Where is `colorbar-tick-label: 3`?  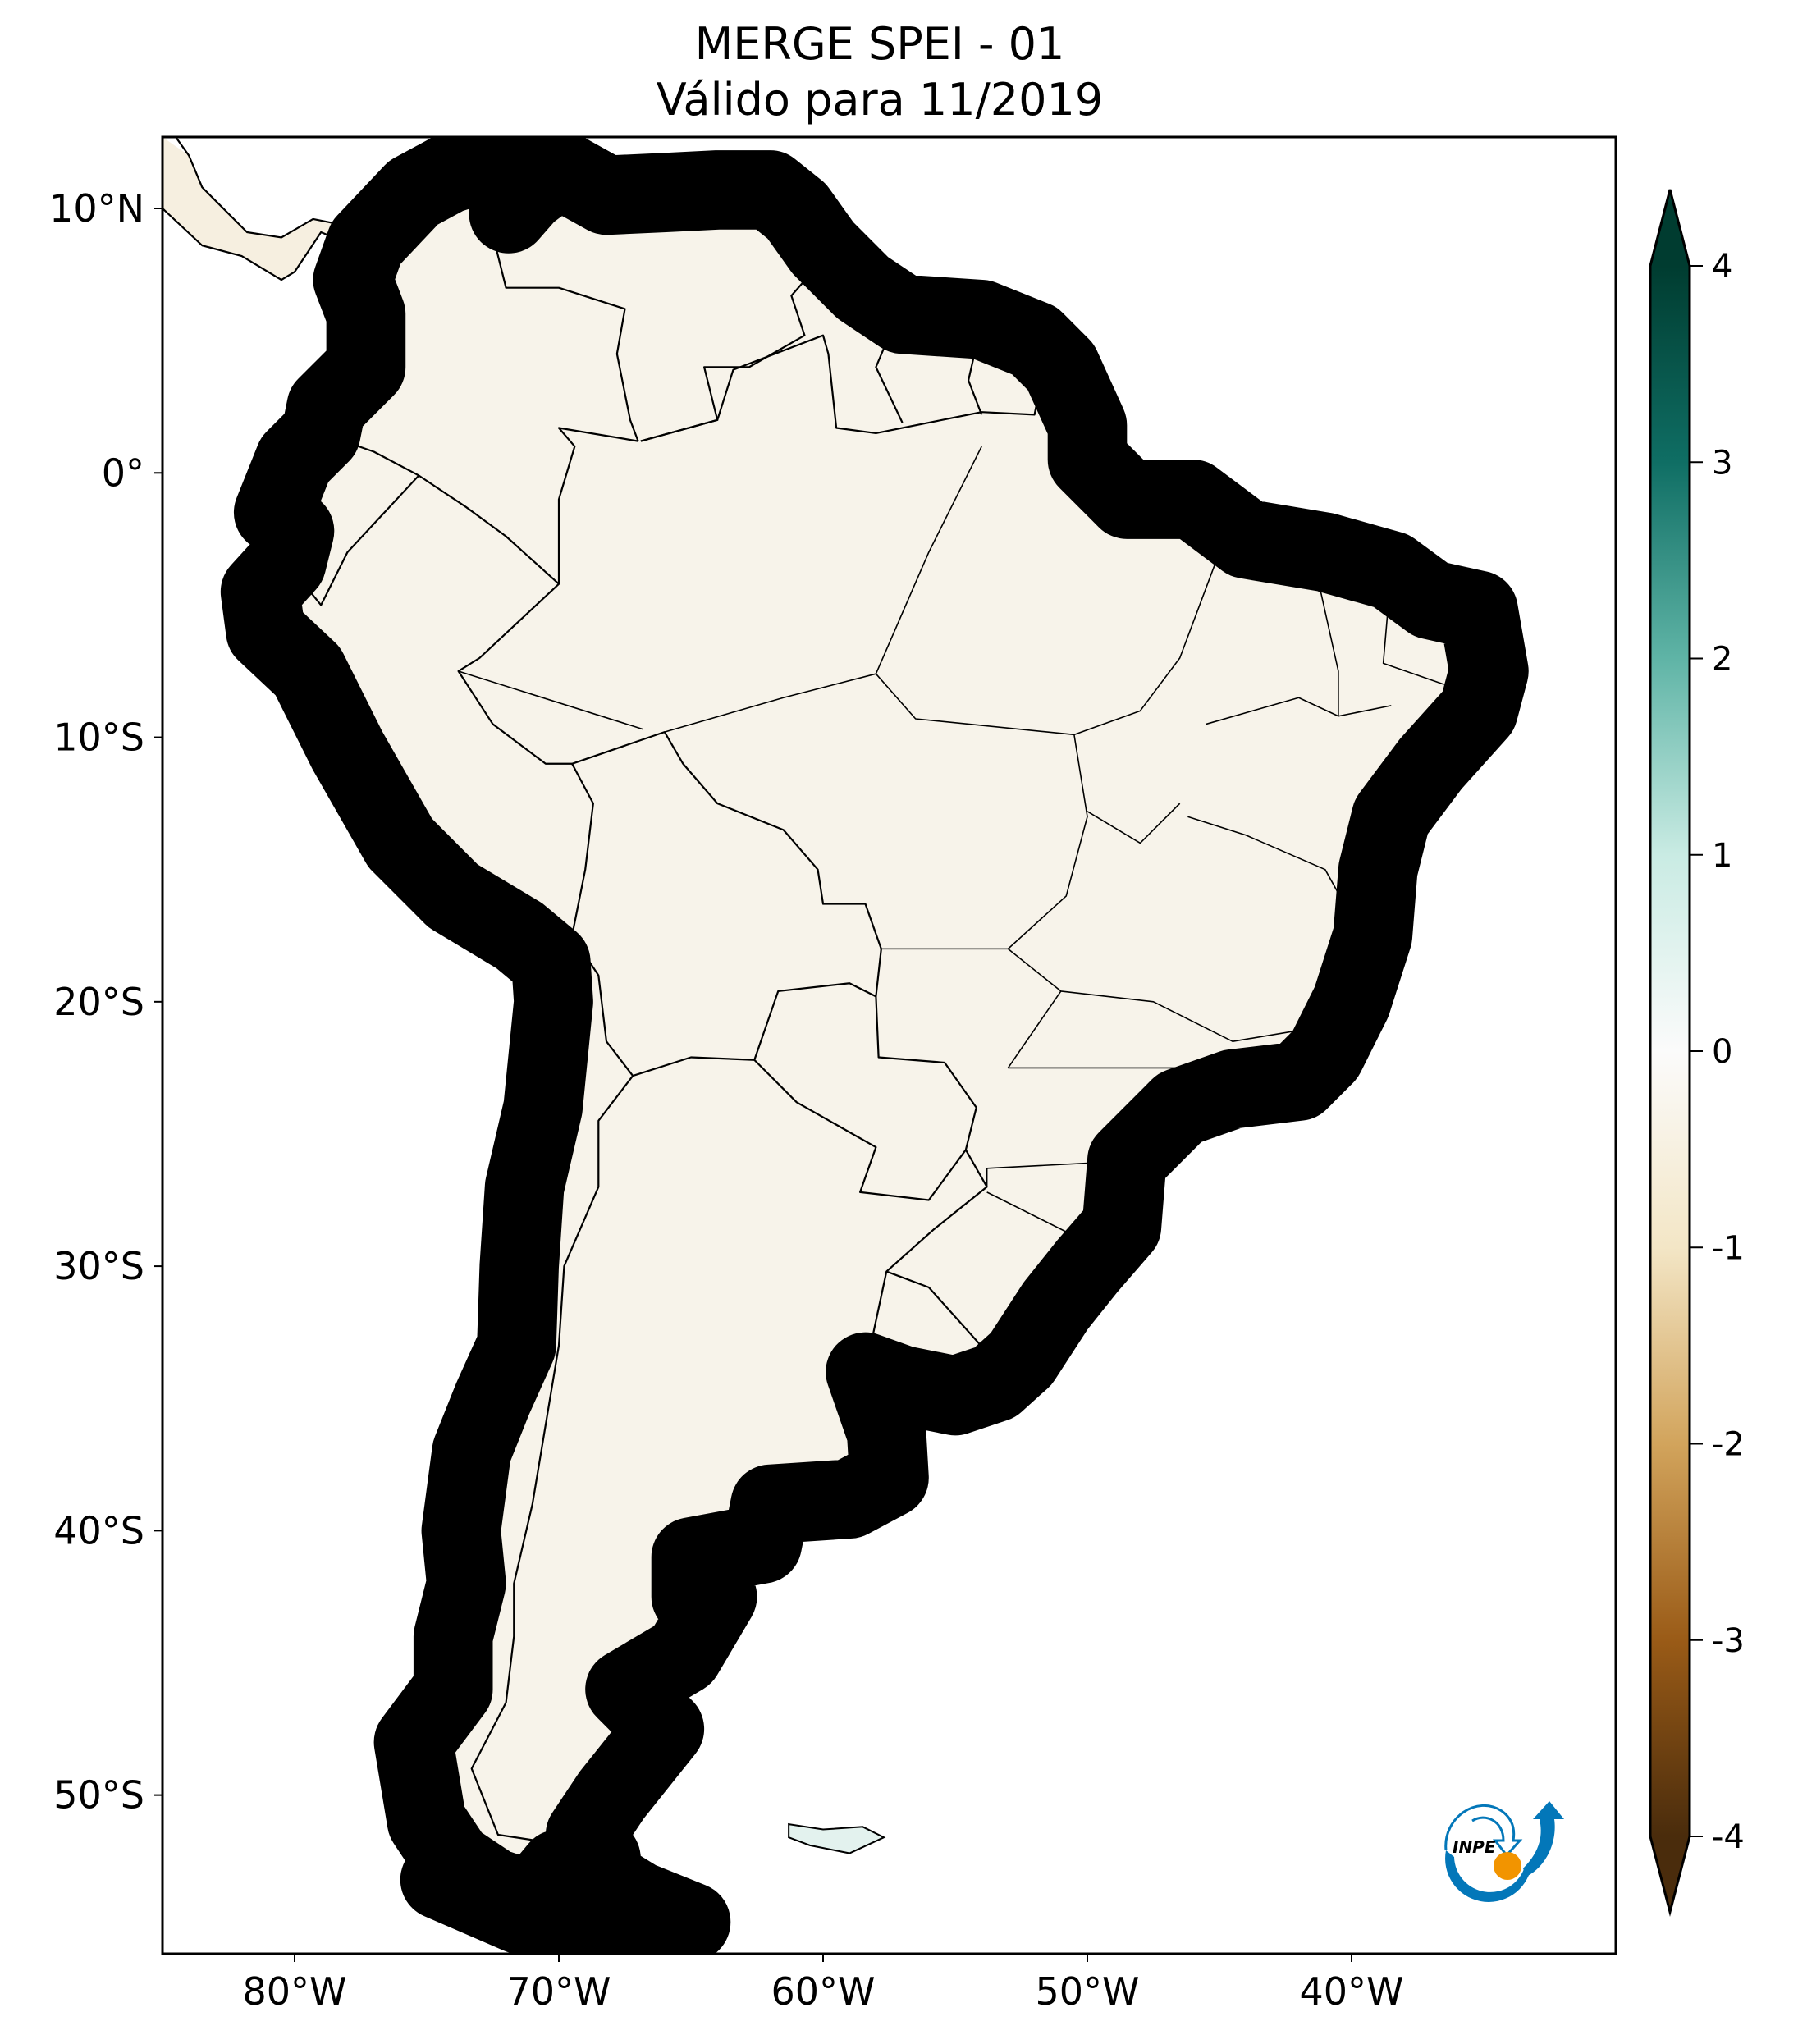
colorbar-tick-label: 3 is located at coordinates (1722, 463).